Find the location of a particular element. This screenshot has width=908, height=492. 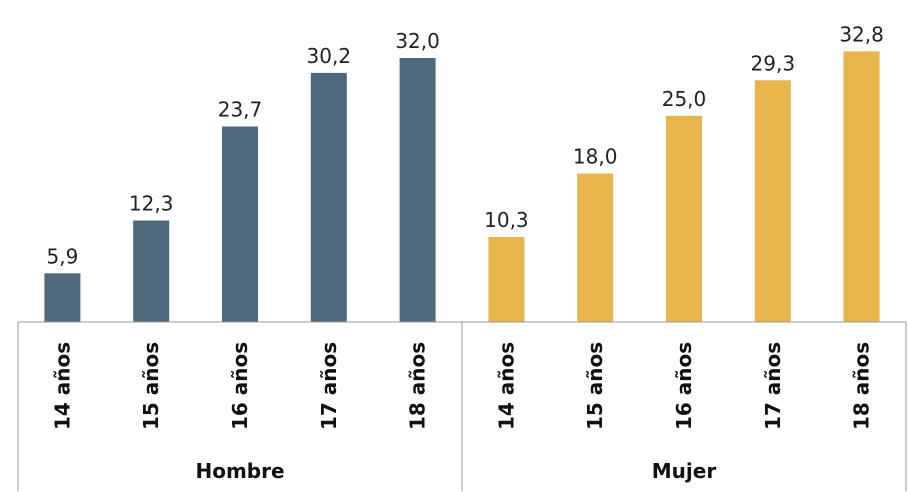

data-label: 12,3 is located at coordinates (151, 204).